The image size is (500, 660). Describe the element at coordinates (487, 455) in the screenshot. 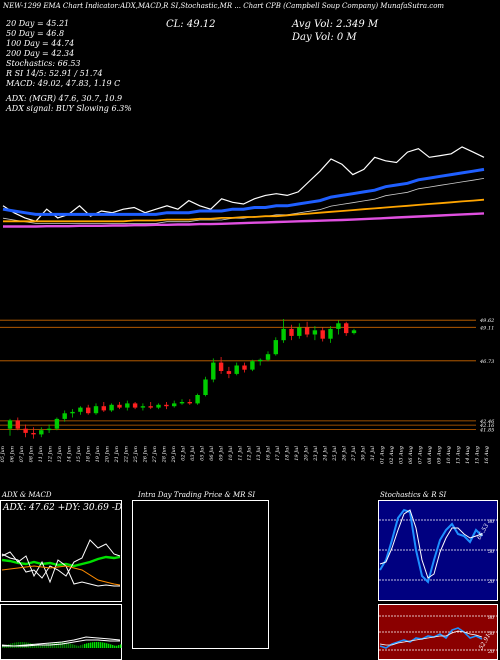

I see `date-tick-51: 16 Aug` at that location.